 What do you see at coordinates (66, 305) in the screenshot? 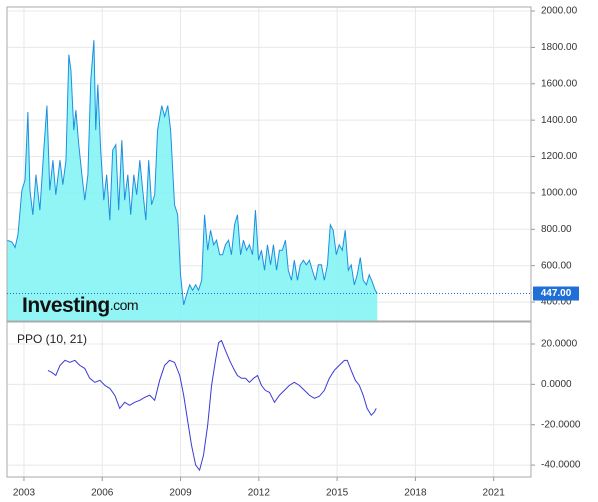
I see `logo-text: Investing` at bounding box center [66, 305].